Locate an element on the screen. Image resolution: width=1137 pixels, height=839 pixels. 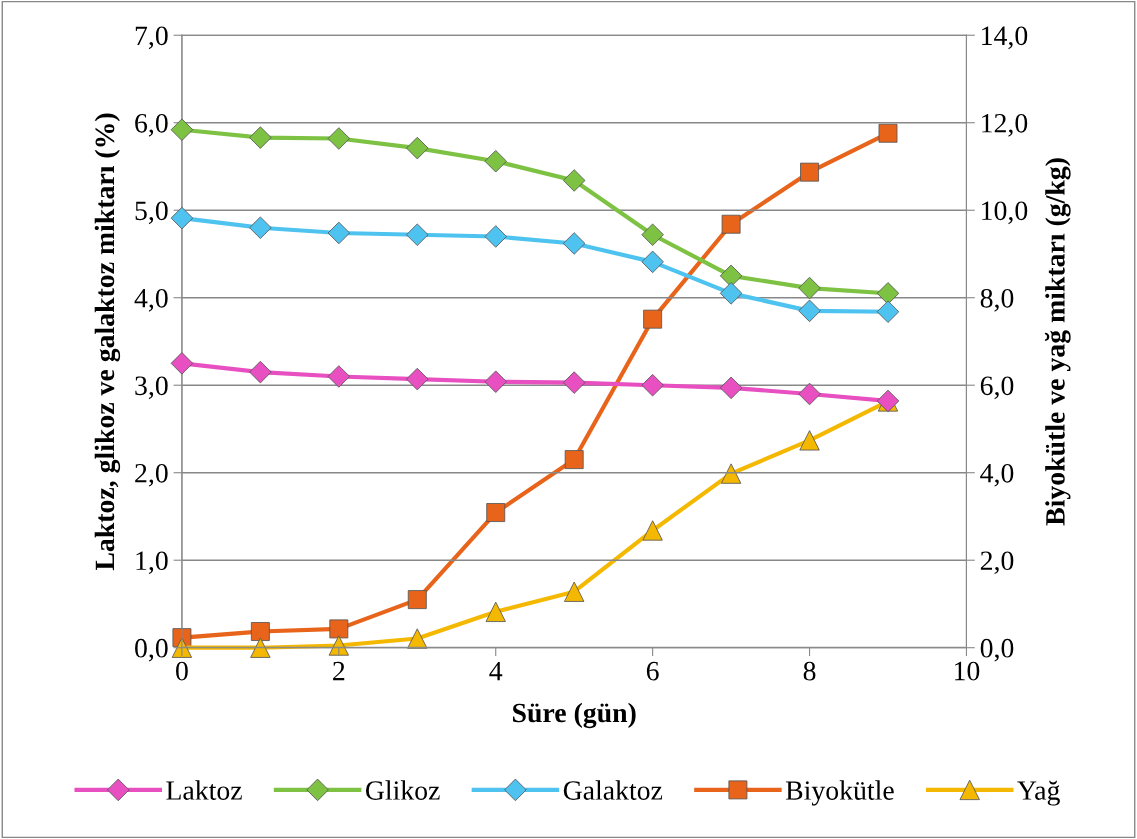
y-tick-label: 1,0 is located at coordinates (152, 563).